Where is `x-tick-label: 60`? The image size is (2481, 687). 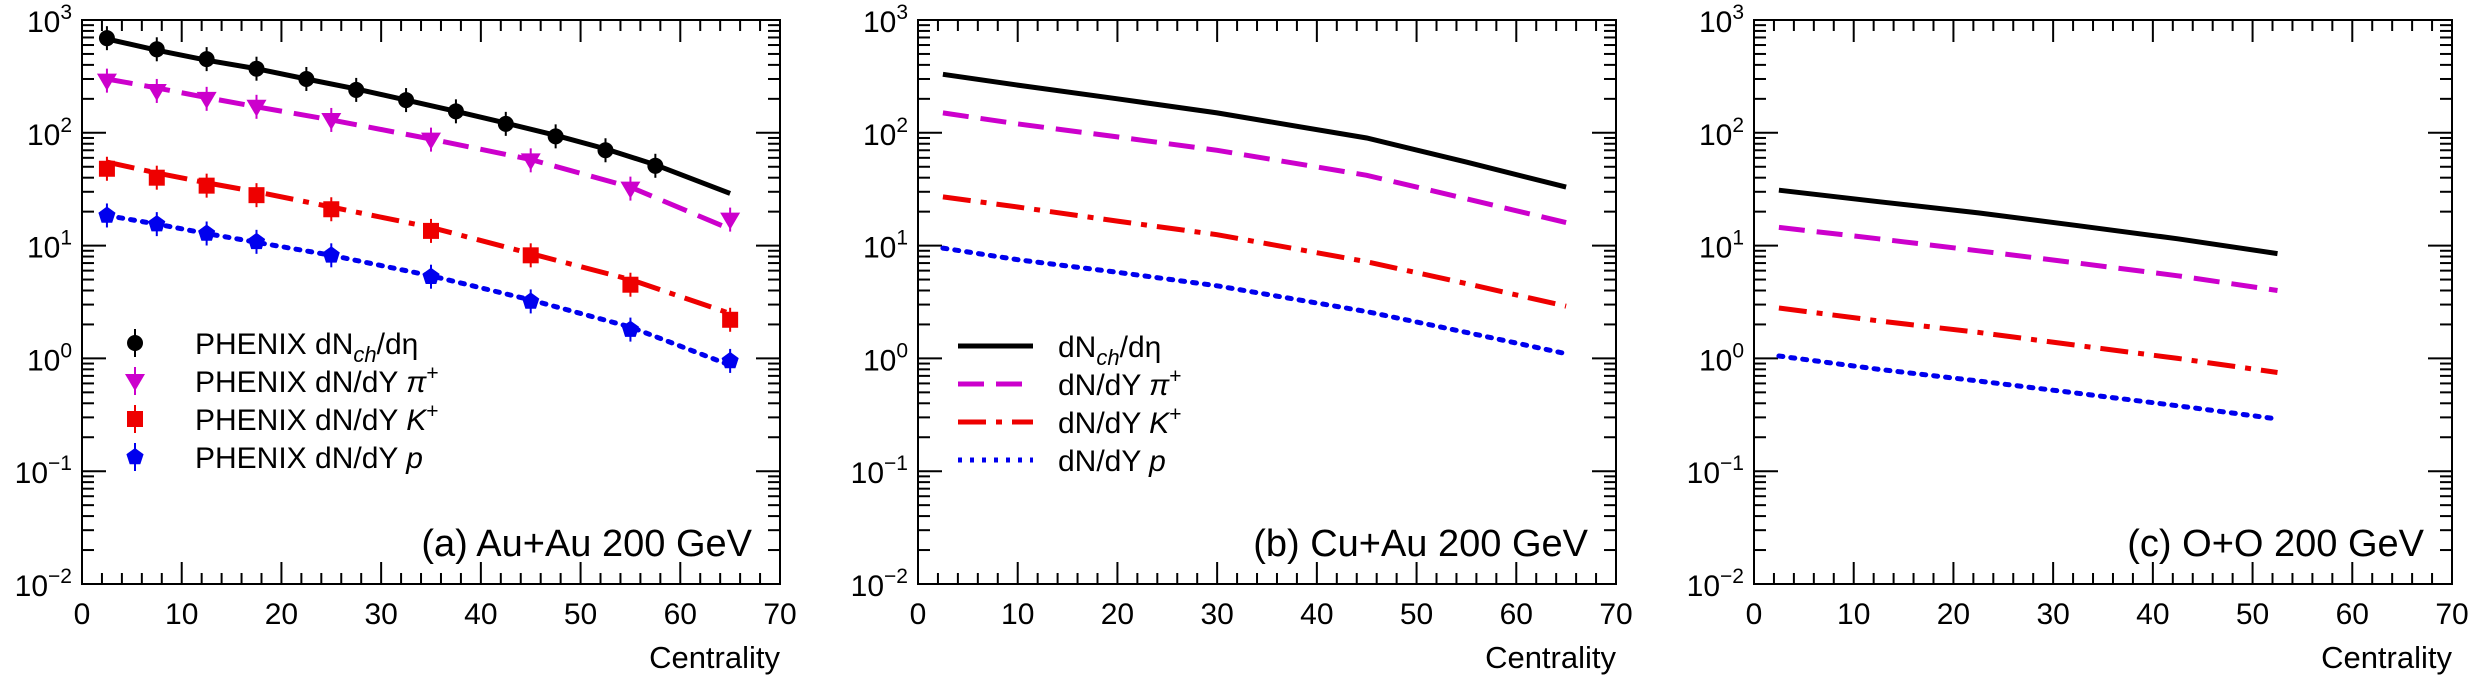
x-tick-label: 60 is located at coordinates (680, 614).